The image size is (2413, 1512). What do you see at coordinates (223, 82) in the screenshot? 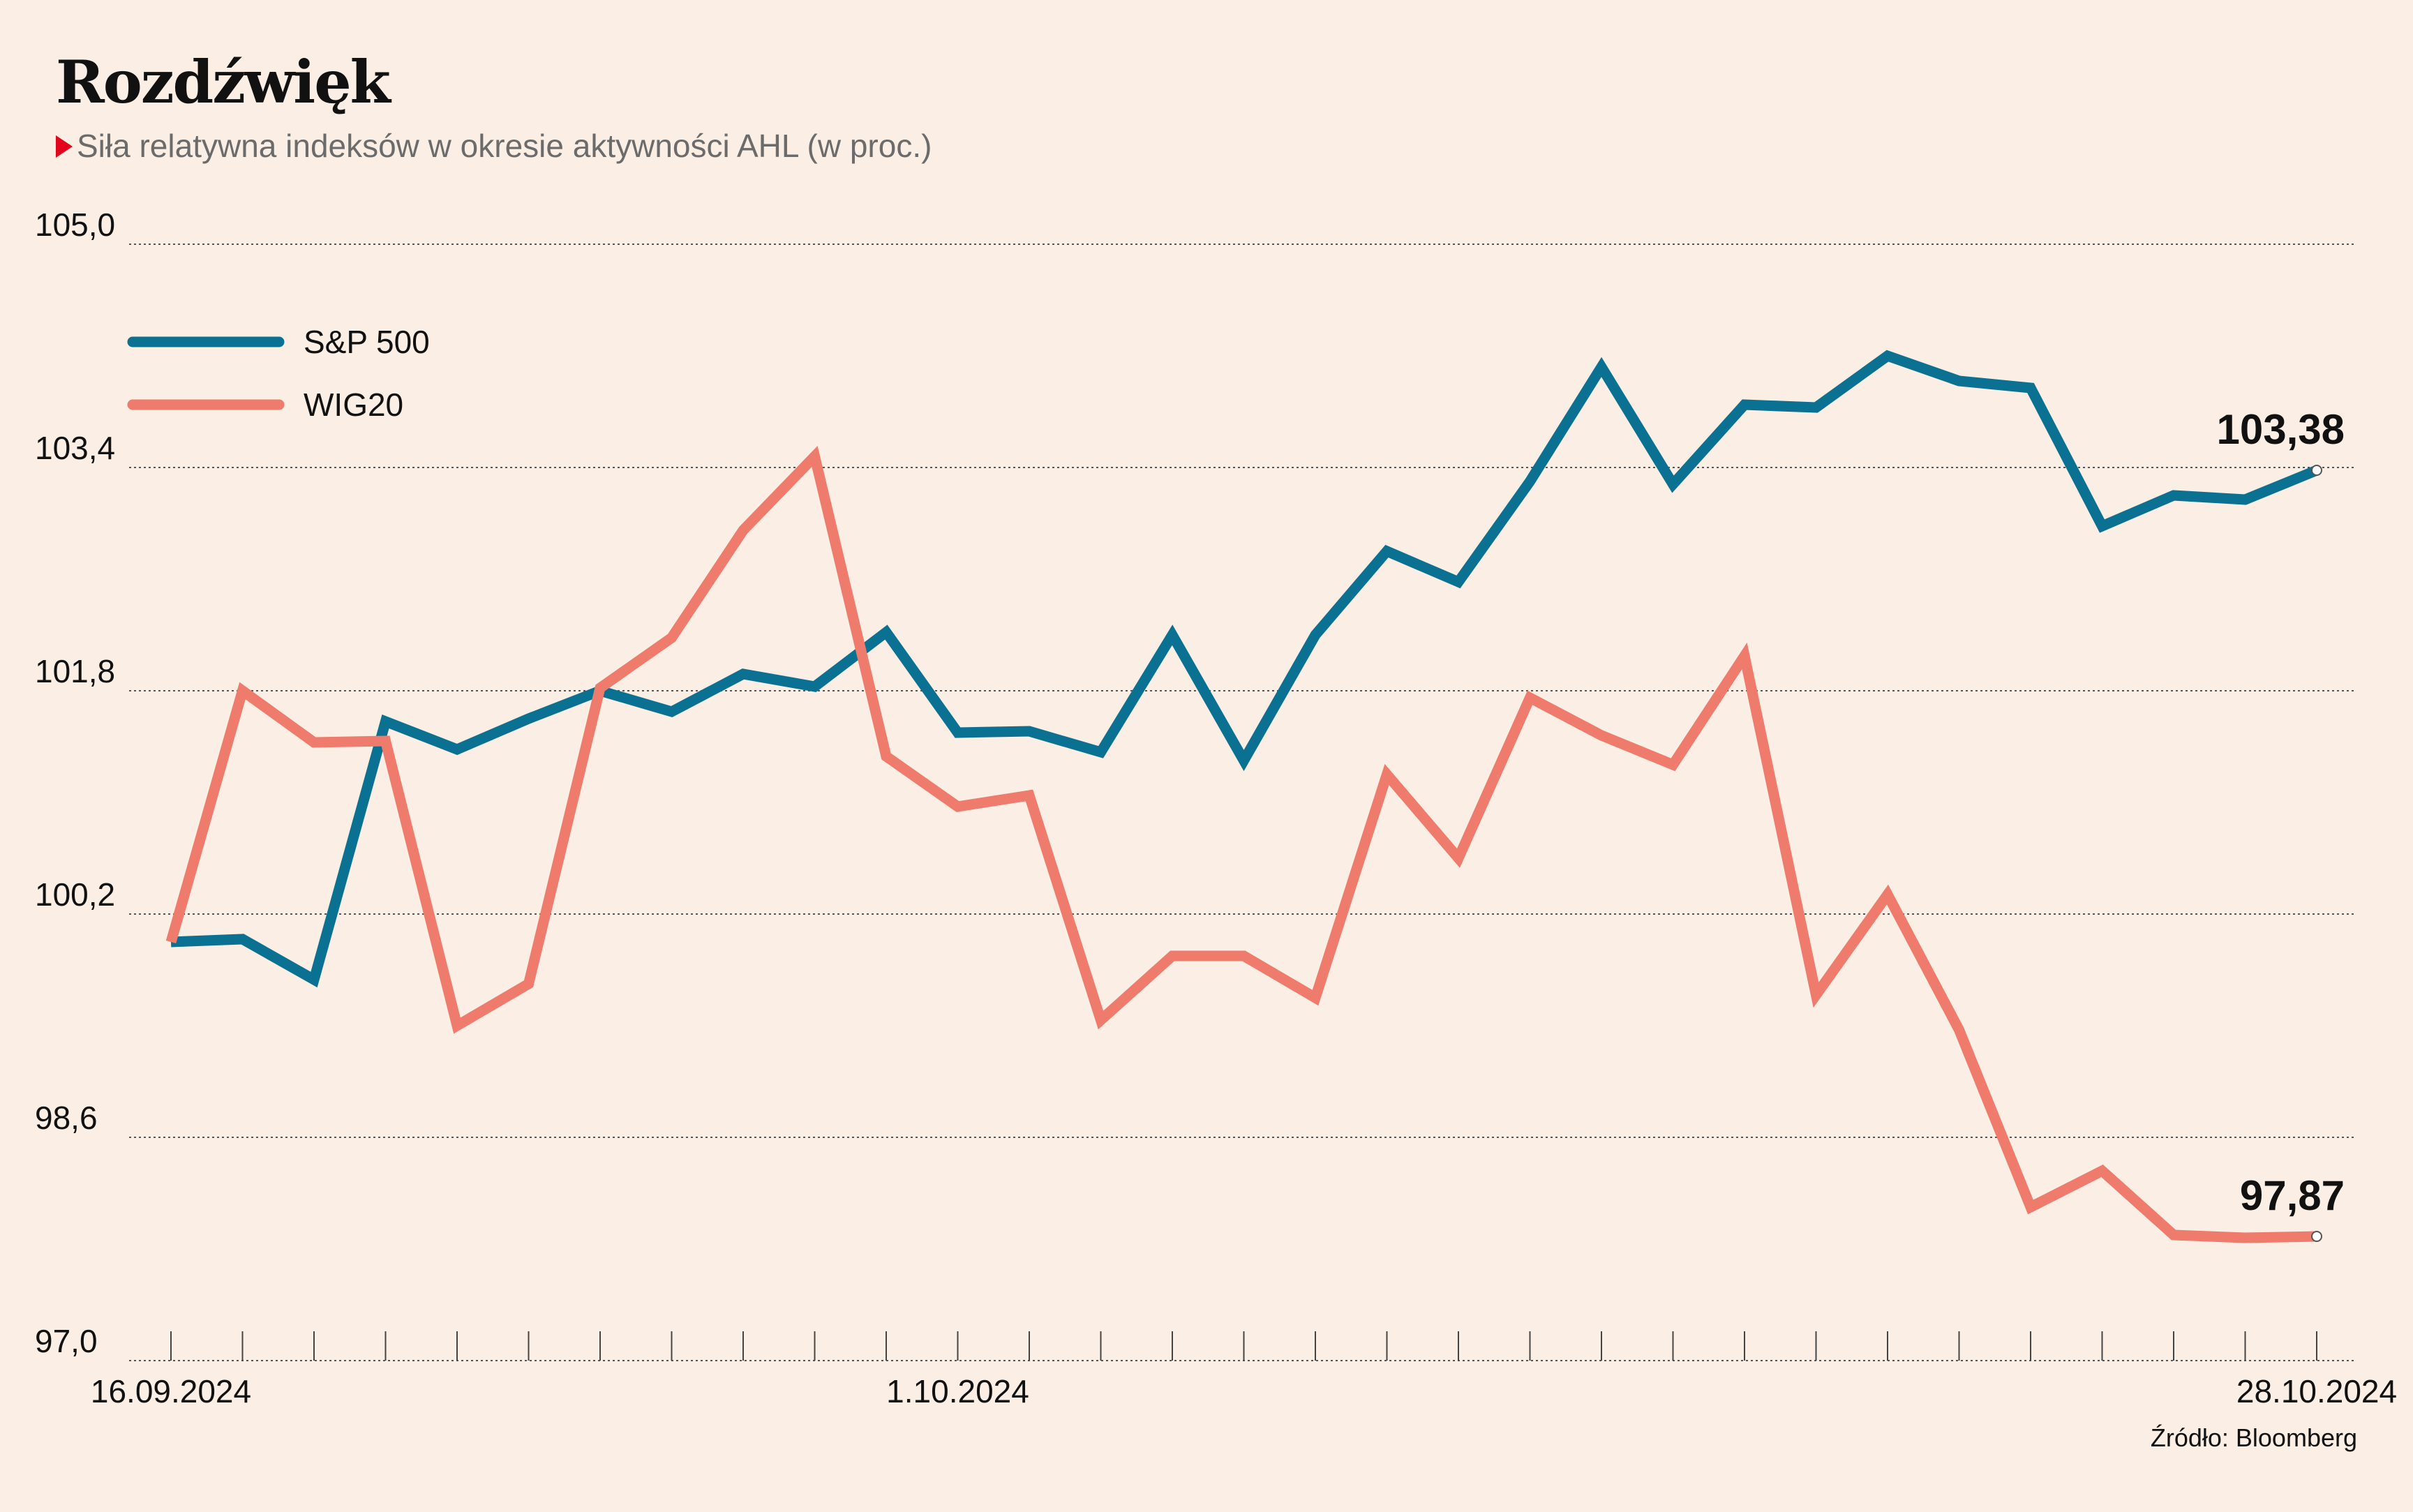
I see `chart-title: Rozdźwięk` at bounding box center [223, 82].